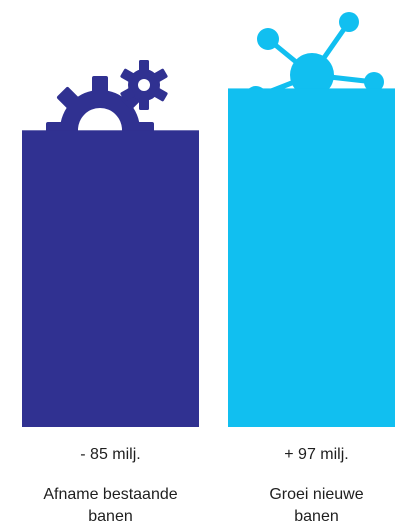  Describe the element at coordinates (316, 516) in the screenshot. I see `category-label-2-line-2: banen` at that location.